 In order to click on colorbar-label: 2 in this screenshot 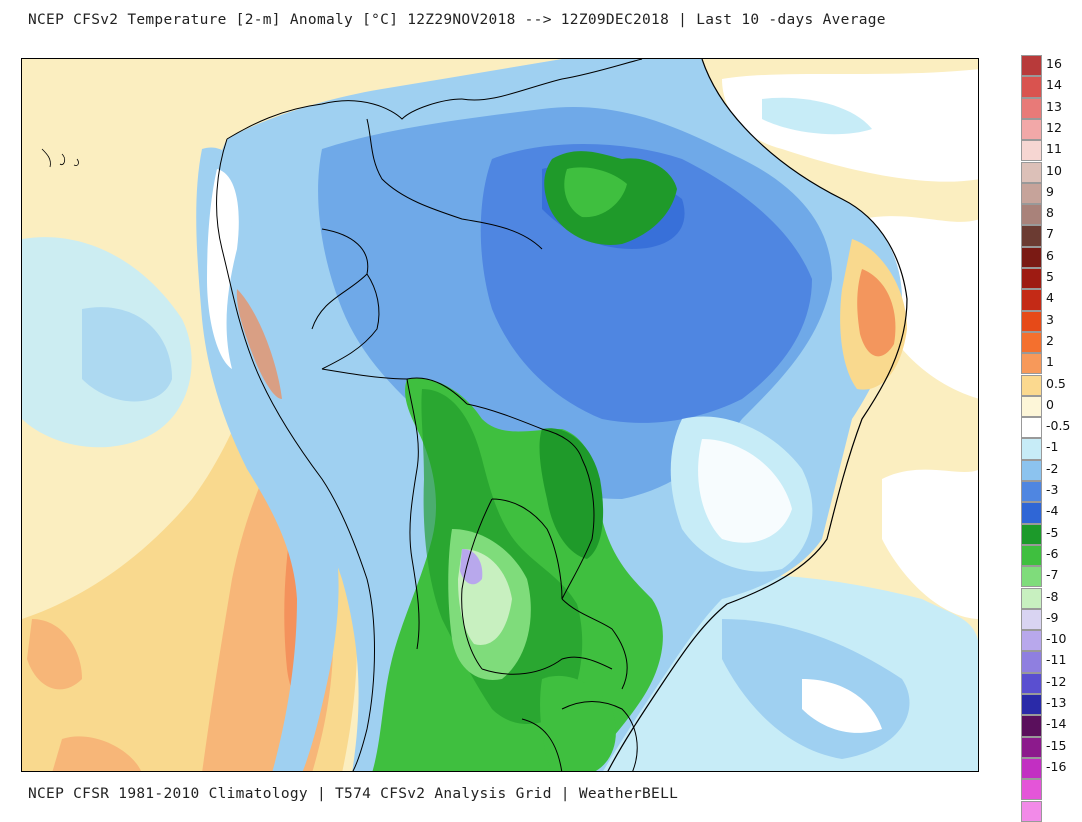, I will do `click(1050, 340)`.